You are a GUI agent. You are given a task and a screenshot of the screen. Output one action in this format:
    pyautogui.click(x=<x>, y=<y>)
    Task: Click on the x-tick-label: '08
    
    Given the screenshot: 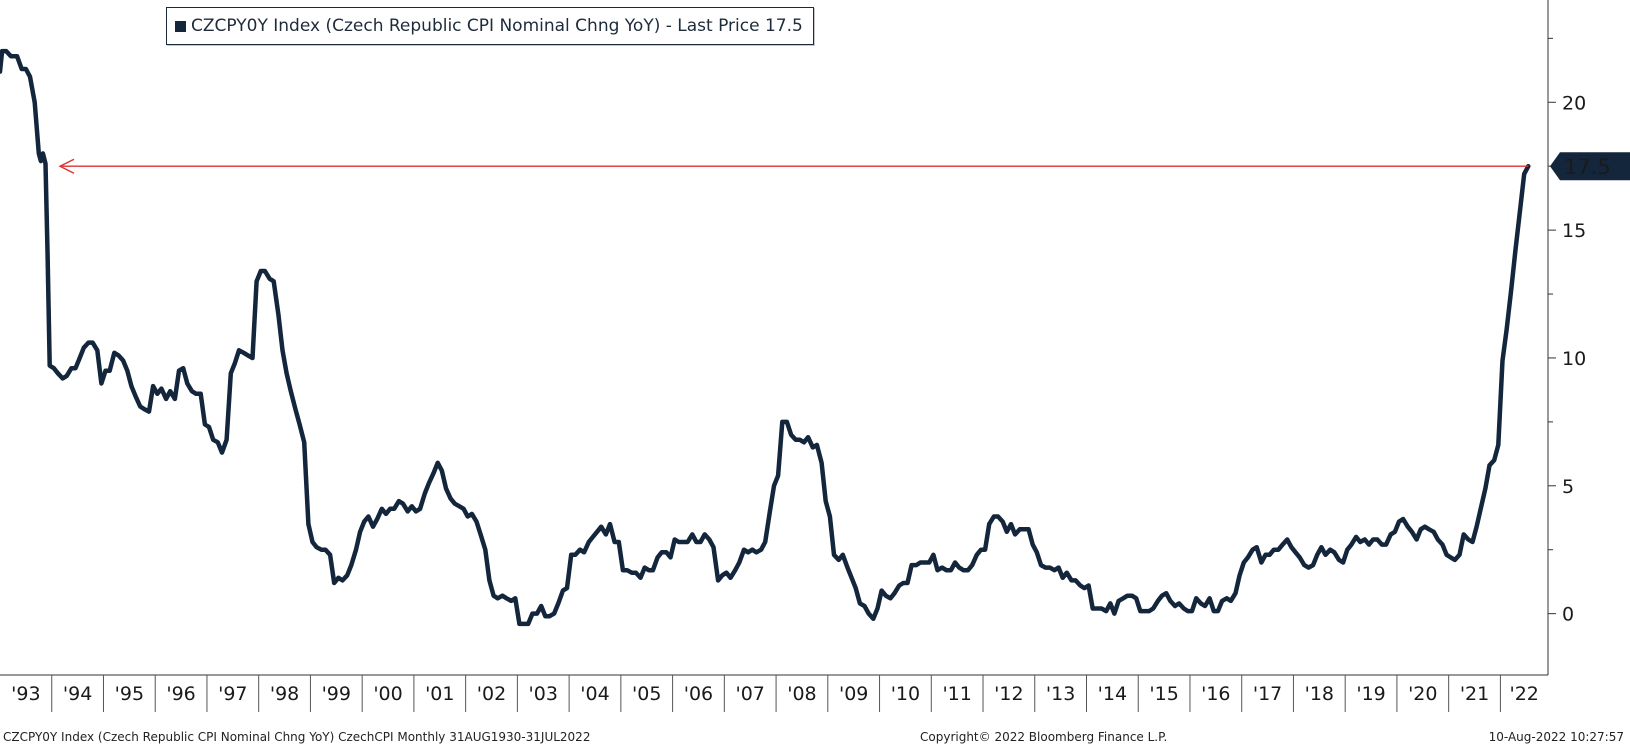 What is the action you would take?
    pyautogui.click(x=801, y=694)
    